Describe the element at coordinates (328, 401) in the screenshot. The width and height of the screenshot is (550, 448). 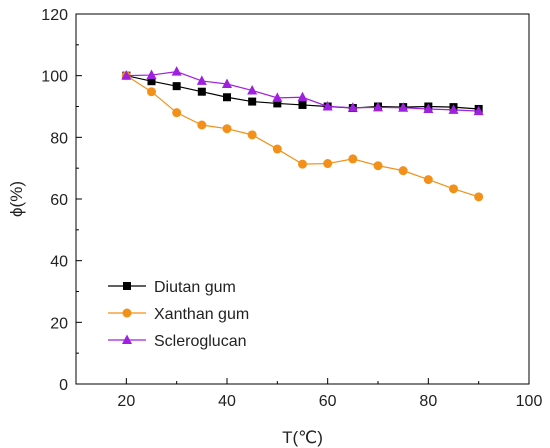
I see `x-tick-label: 60` at that location.